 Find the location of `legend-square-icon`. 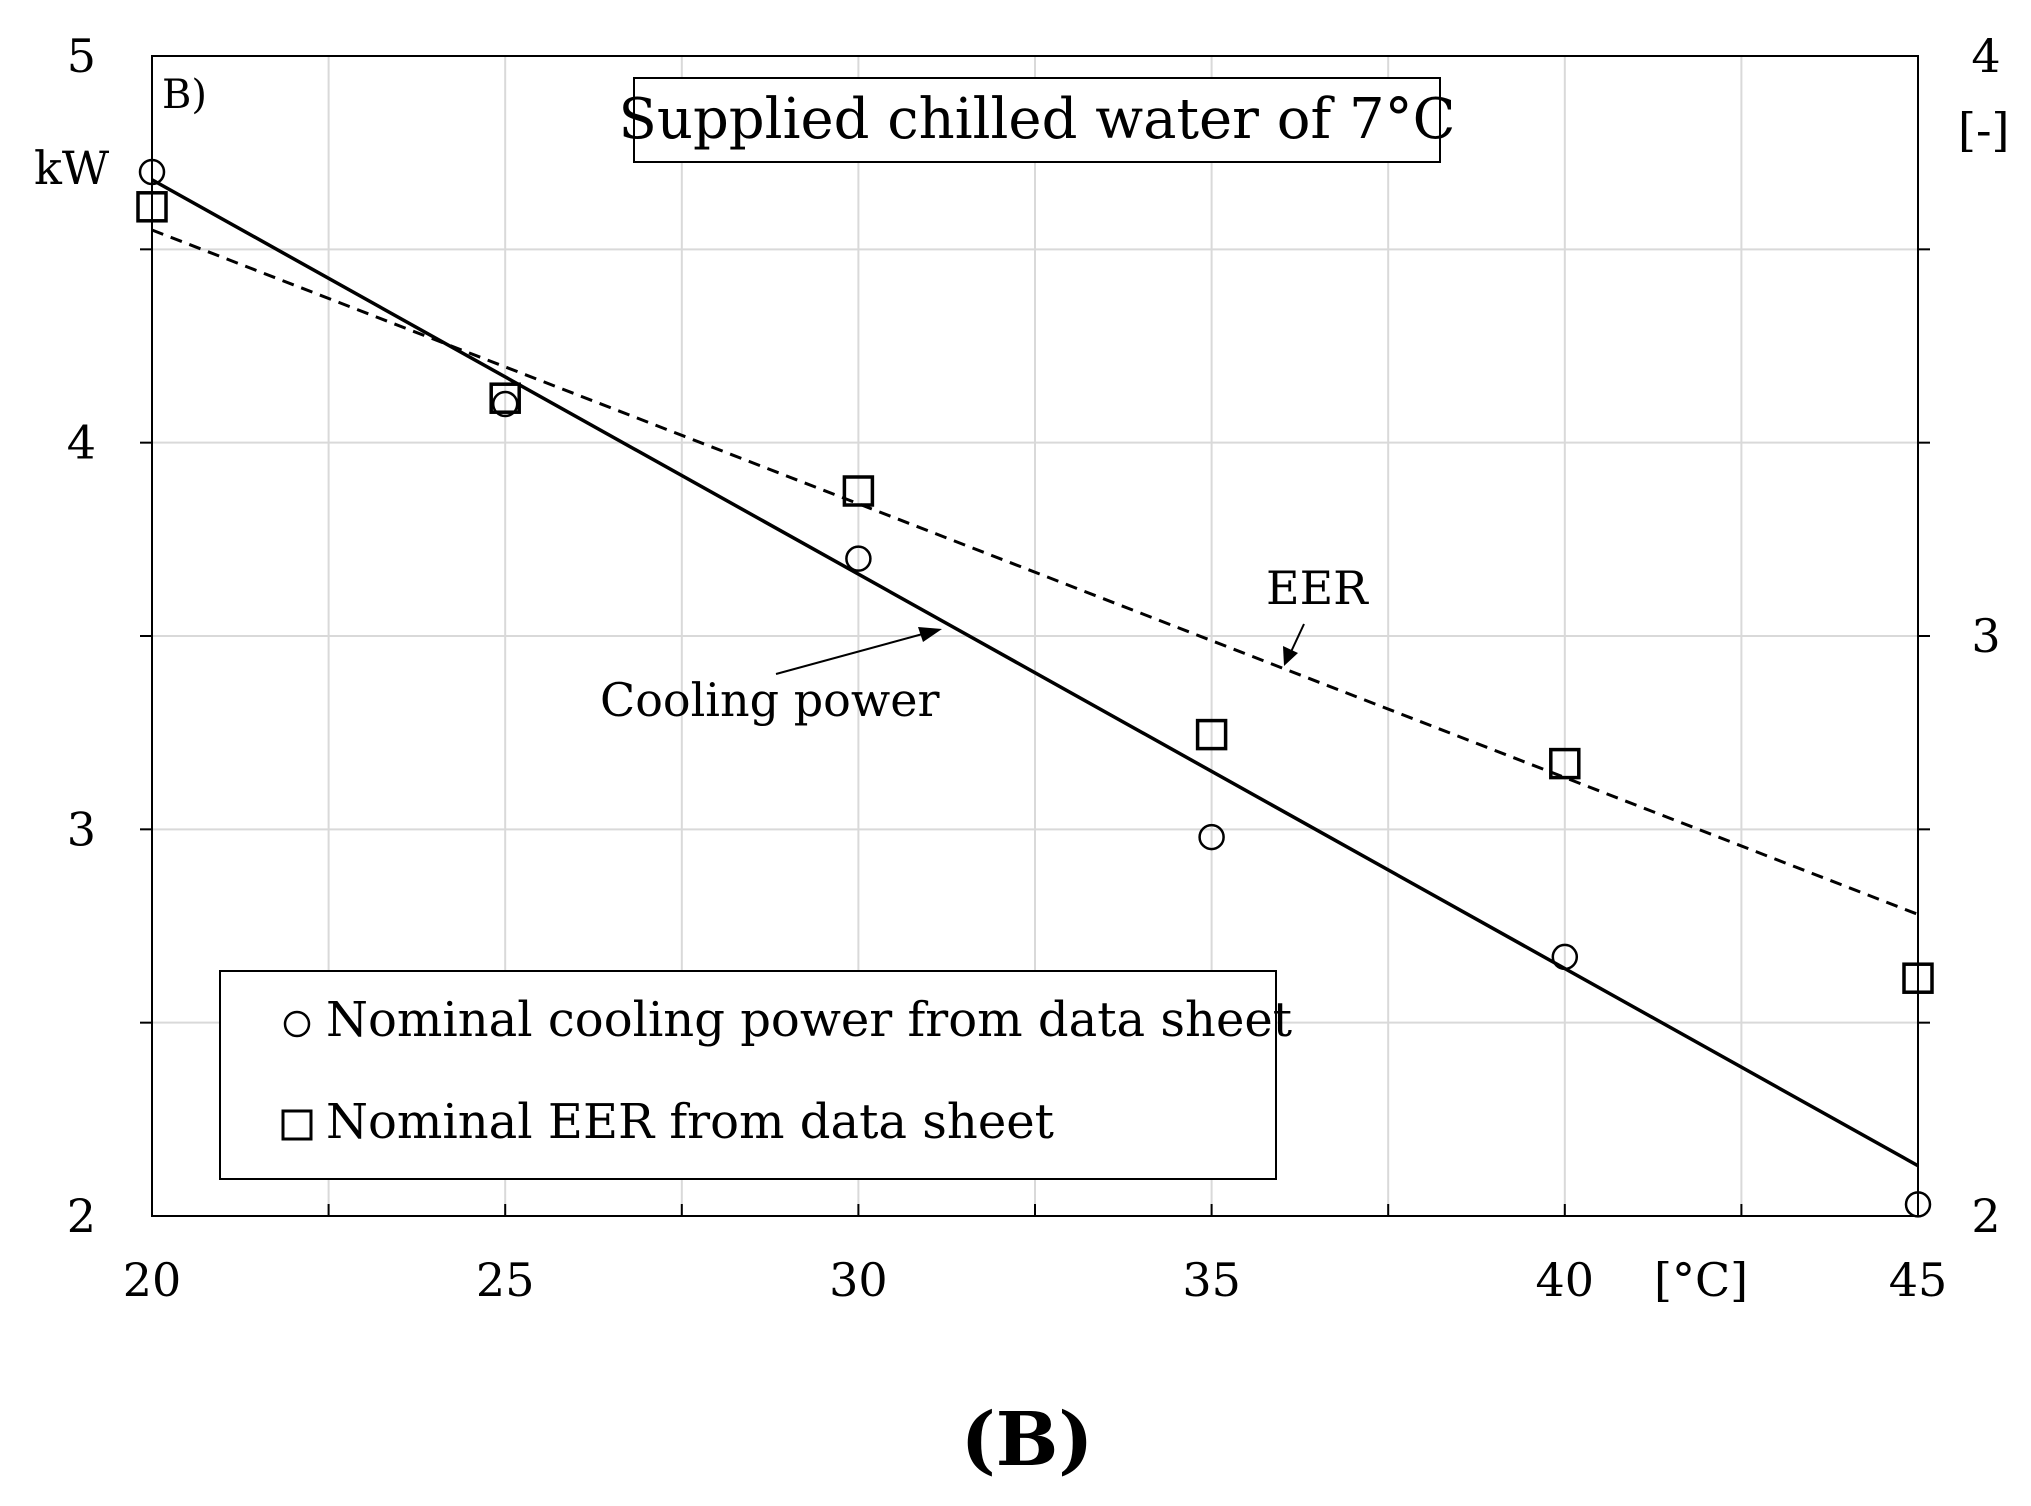

legend-square-icon is located at coordinates (297, 1125).